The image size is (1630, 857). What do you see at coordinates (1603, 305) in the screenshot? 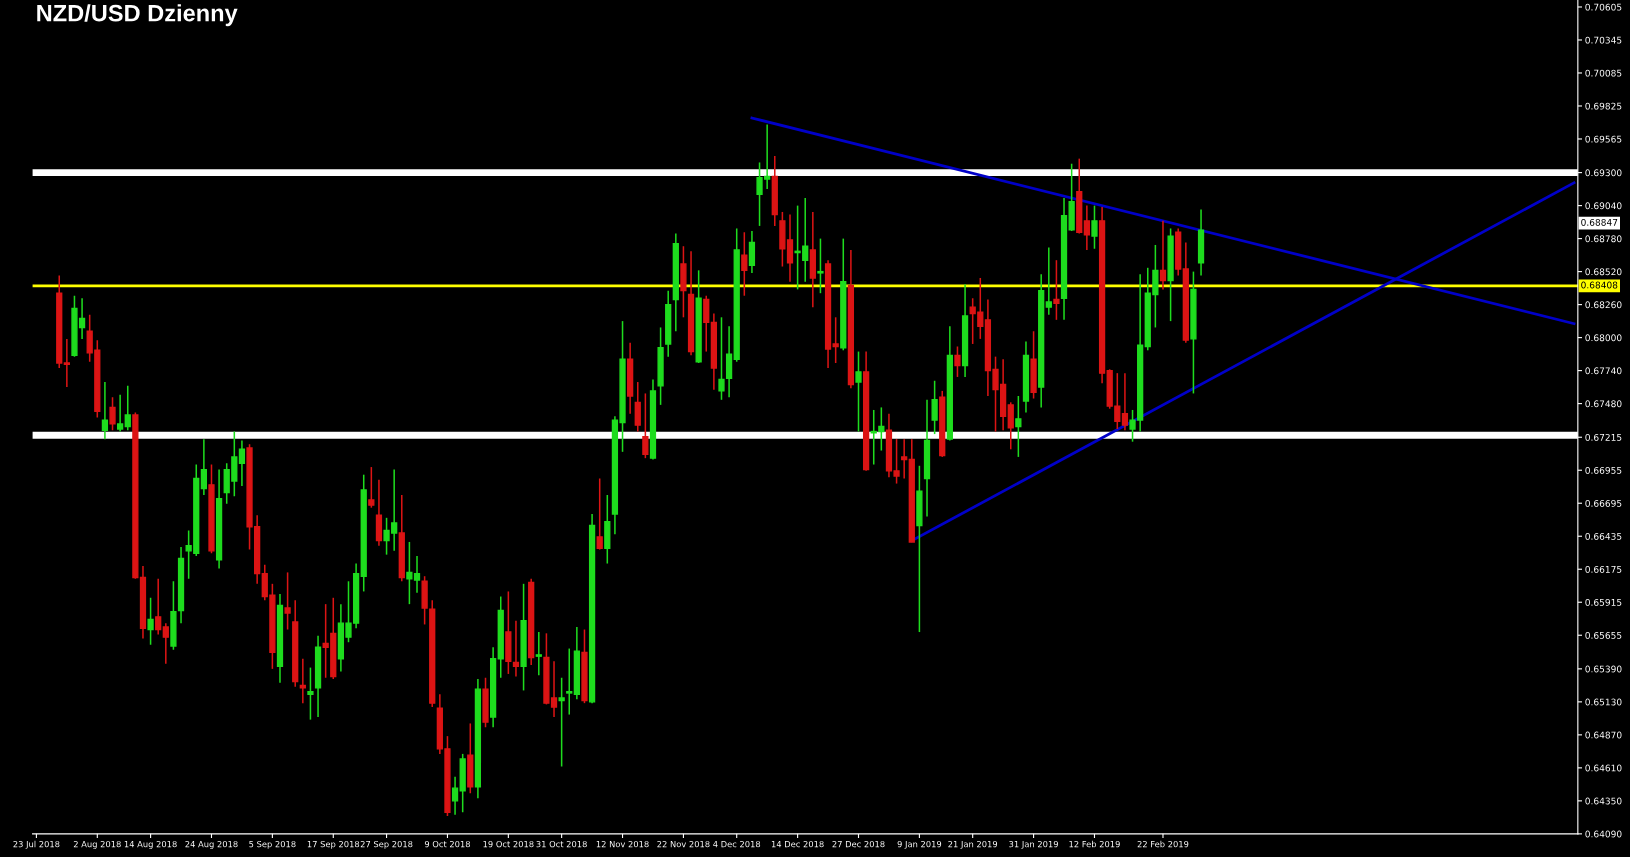
I see `y-tick-label: 0.68260` at bounding box center [1603, 305].